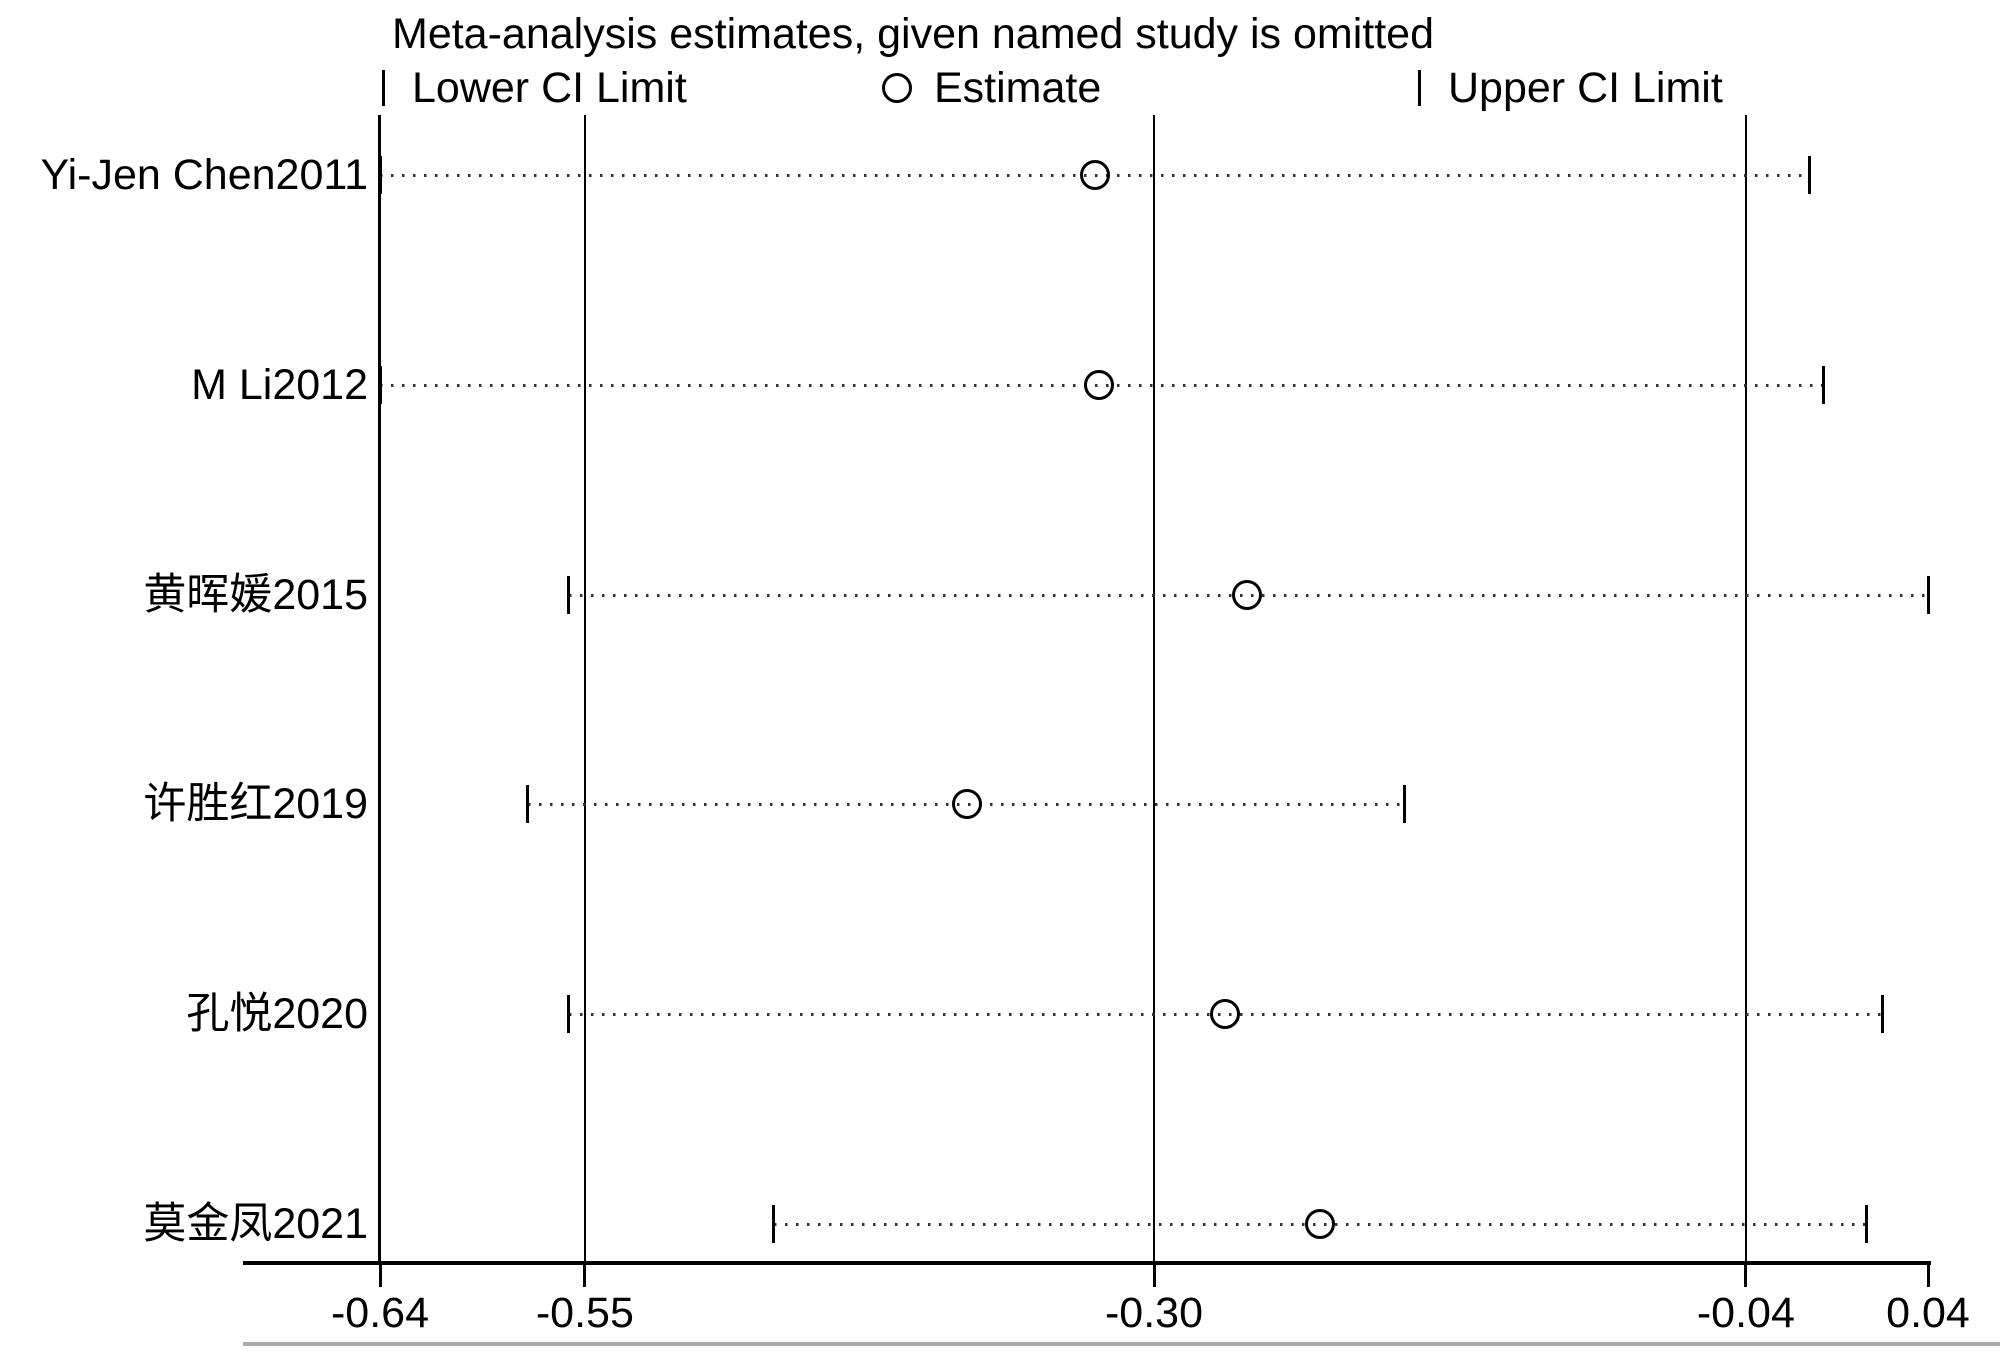 The height and width of the screenshot is (1351, 2000). What do you see at coordinates (380, 1313) in the screenshot?
I see `x-axis-tick-label: -0.64` at bounding box center [380, 1313].